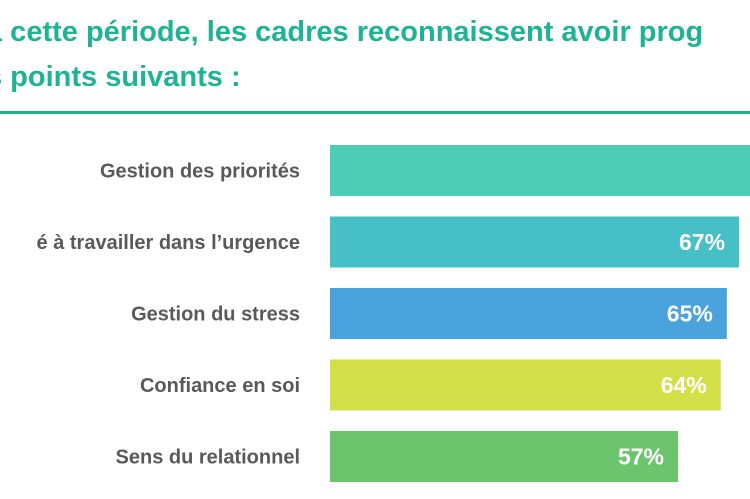 The height and width of the screenshot is (499, 750). What do you see at coordinates (215, 315) in the screenshot?
I see `category-label: Gestion du stress` at bounding box center [215, 315].